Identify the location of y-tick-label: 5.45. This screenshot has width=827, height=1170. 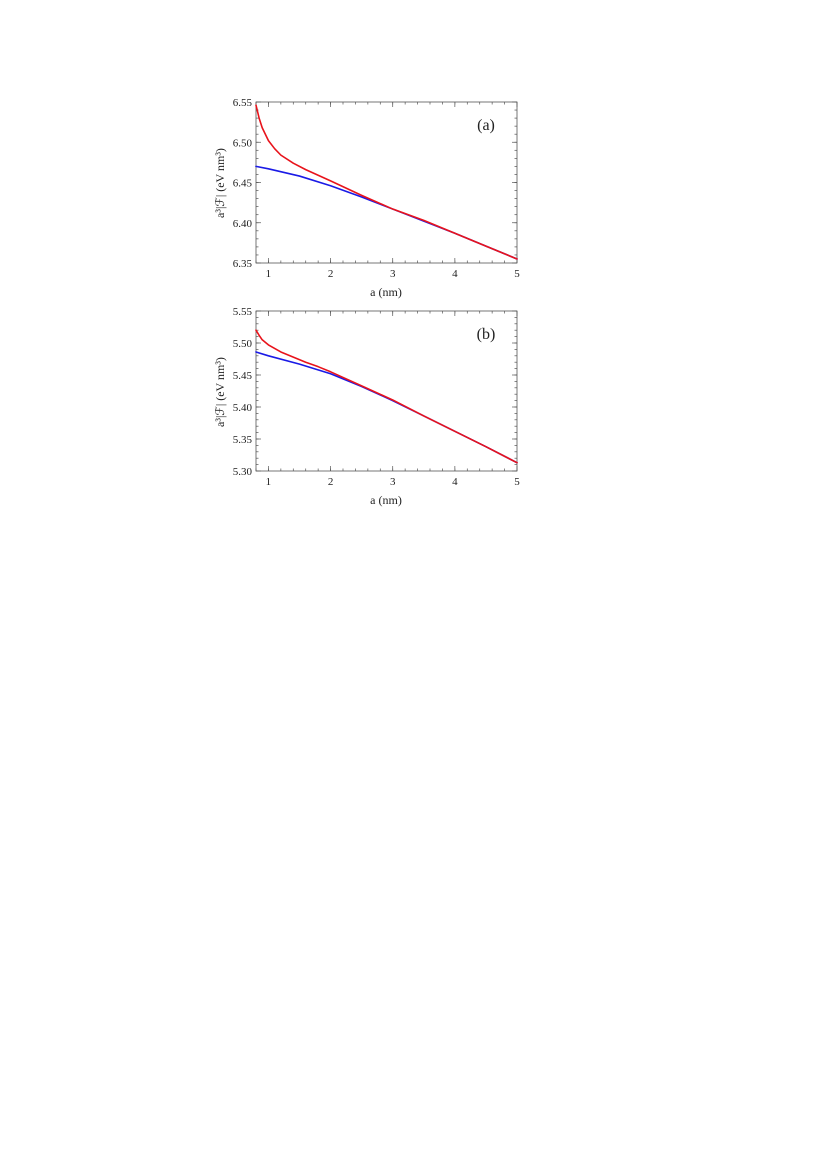
(243, 376).